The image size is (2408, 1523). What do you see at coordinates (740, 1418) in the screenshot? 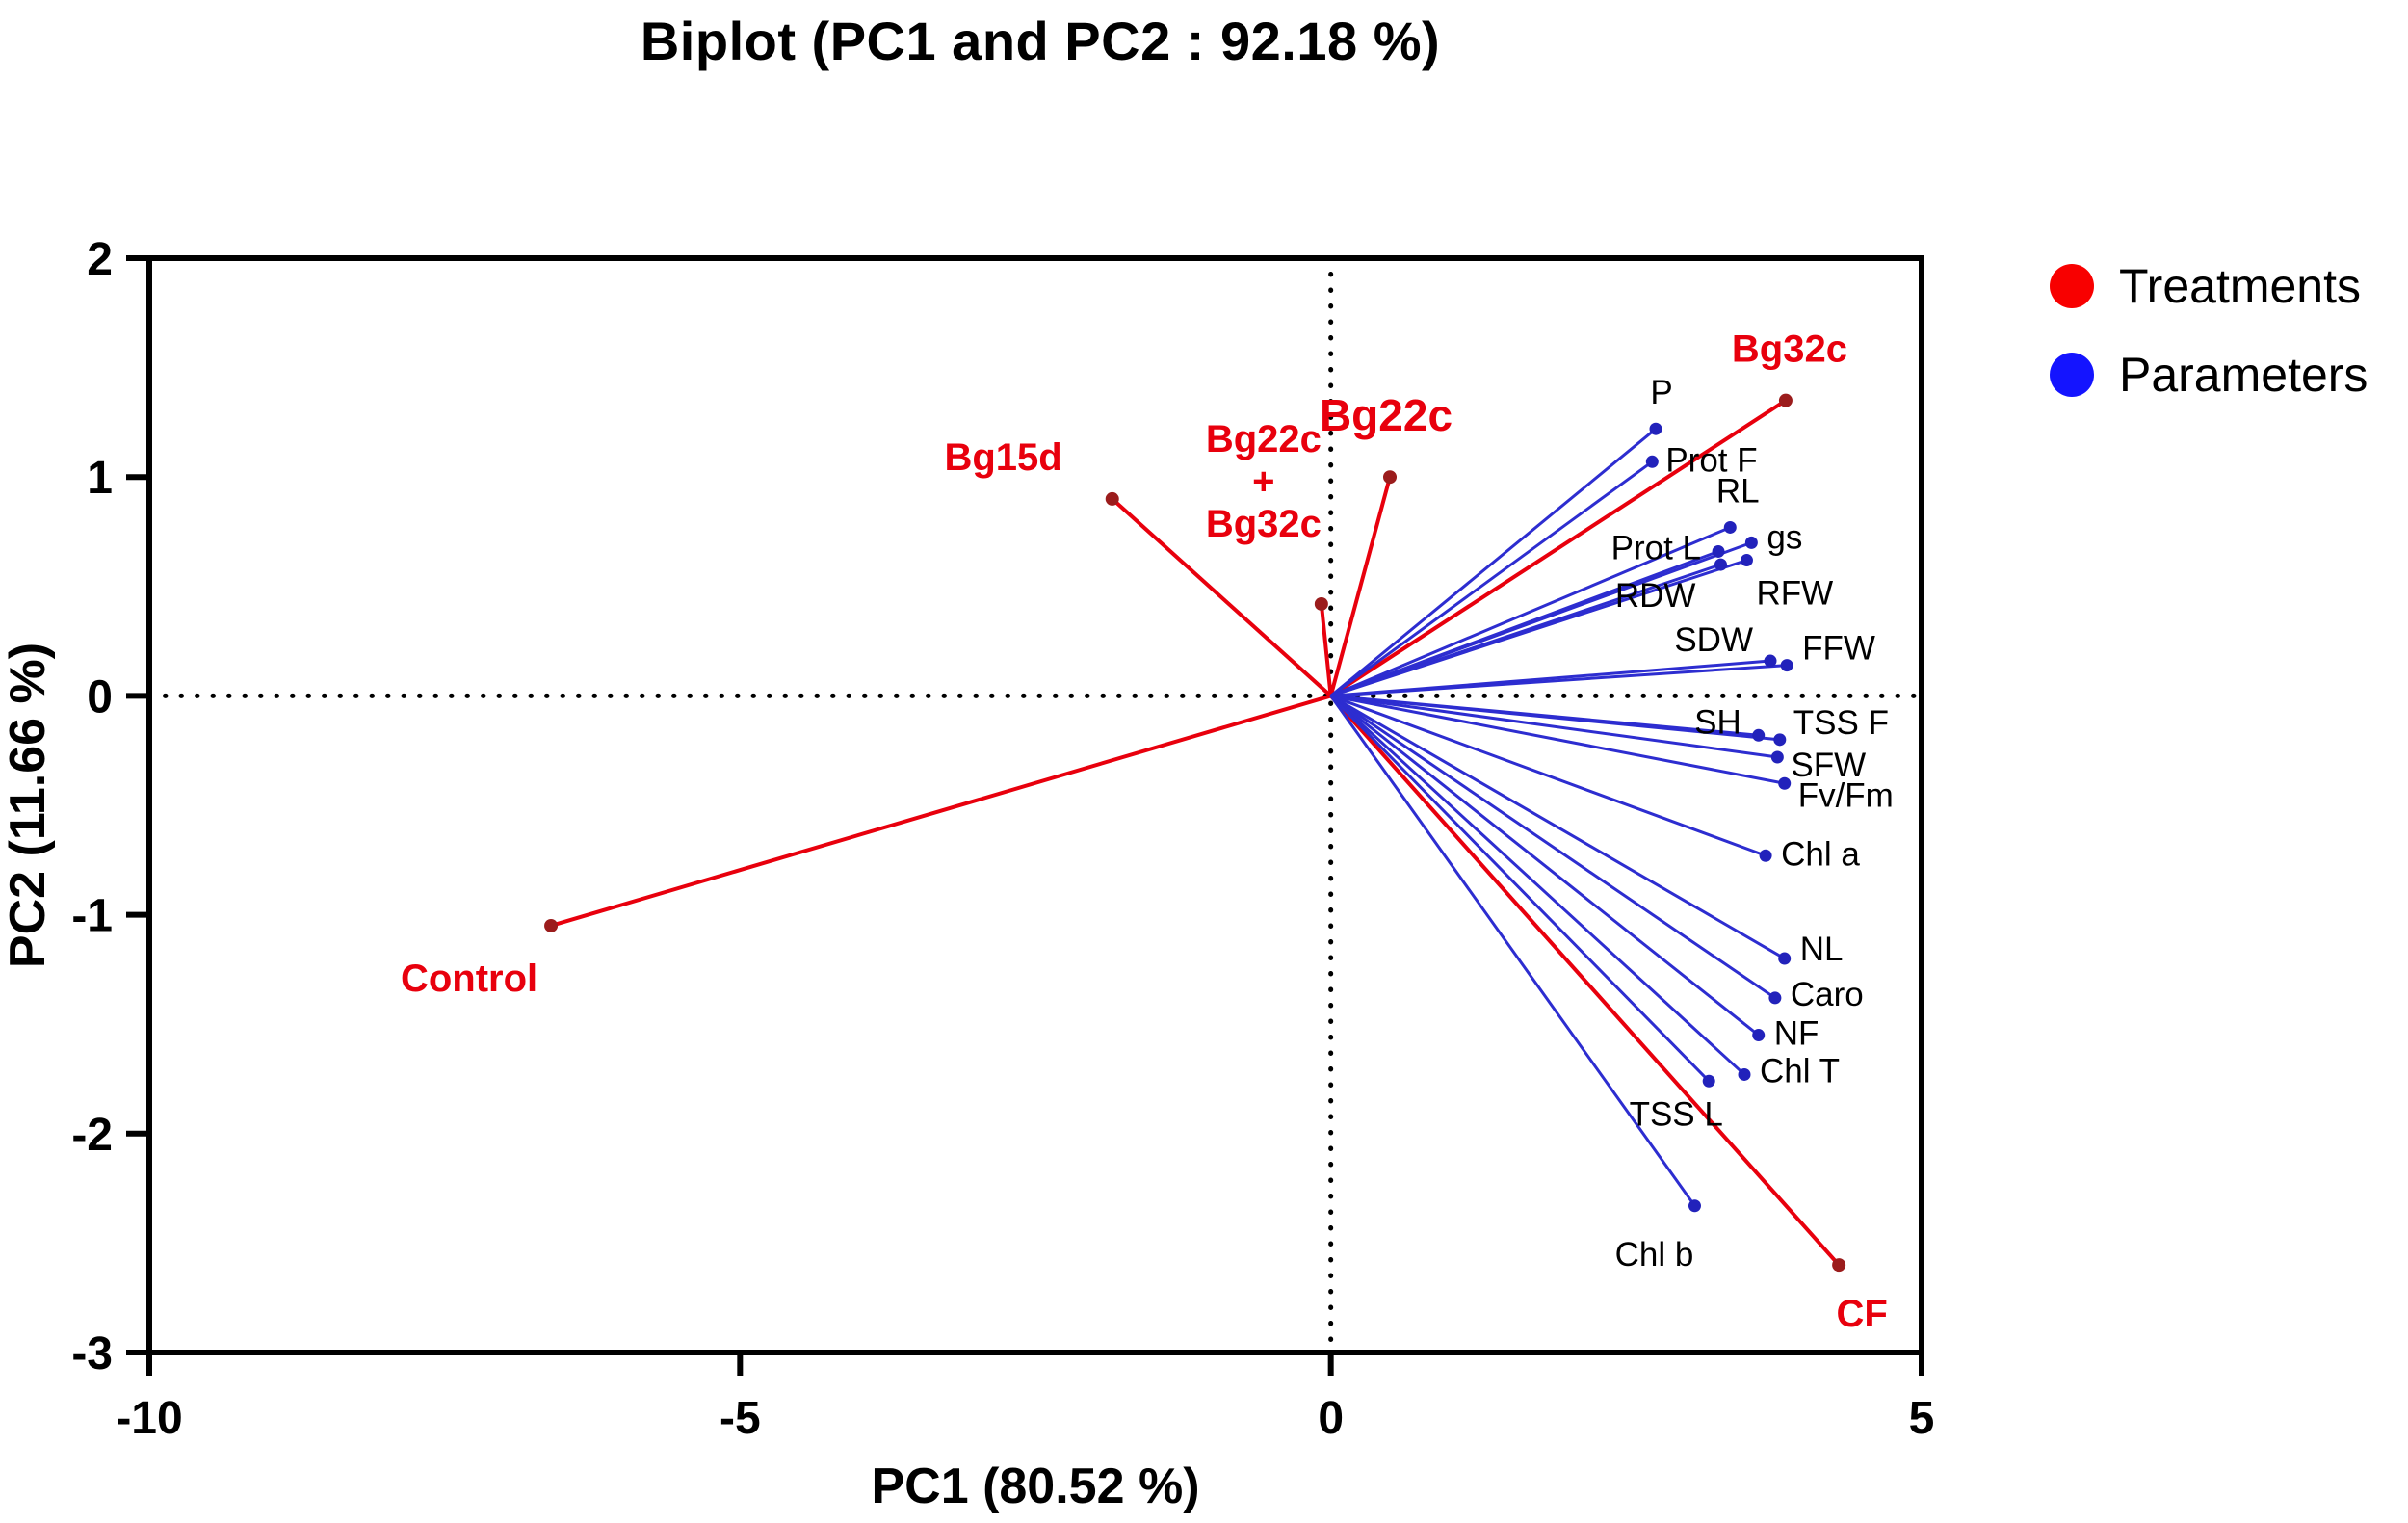
I see `x-tick-label: -5` at bounding box center [740, 1418].